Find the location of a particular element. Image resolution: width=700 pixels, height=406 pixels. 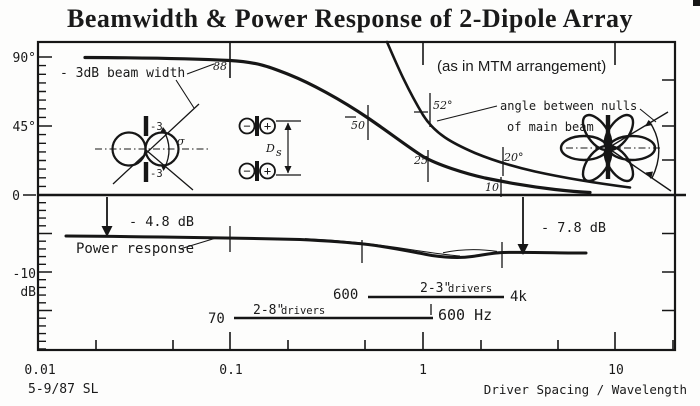

power-response-label: Power response is located at coordinates (135, 249).